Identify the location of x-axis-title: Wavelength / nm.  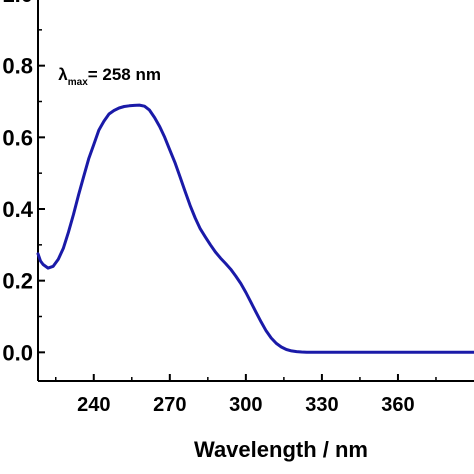
(281, 449).